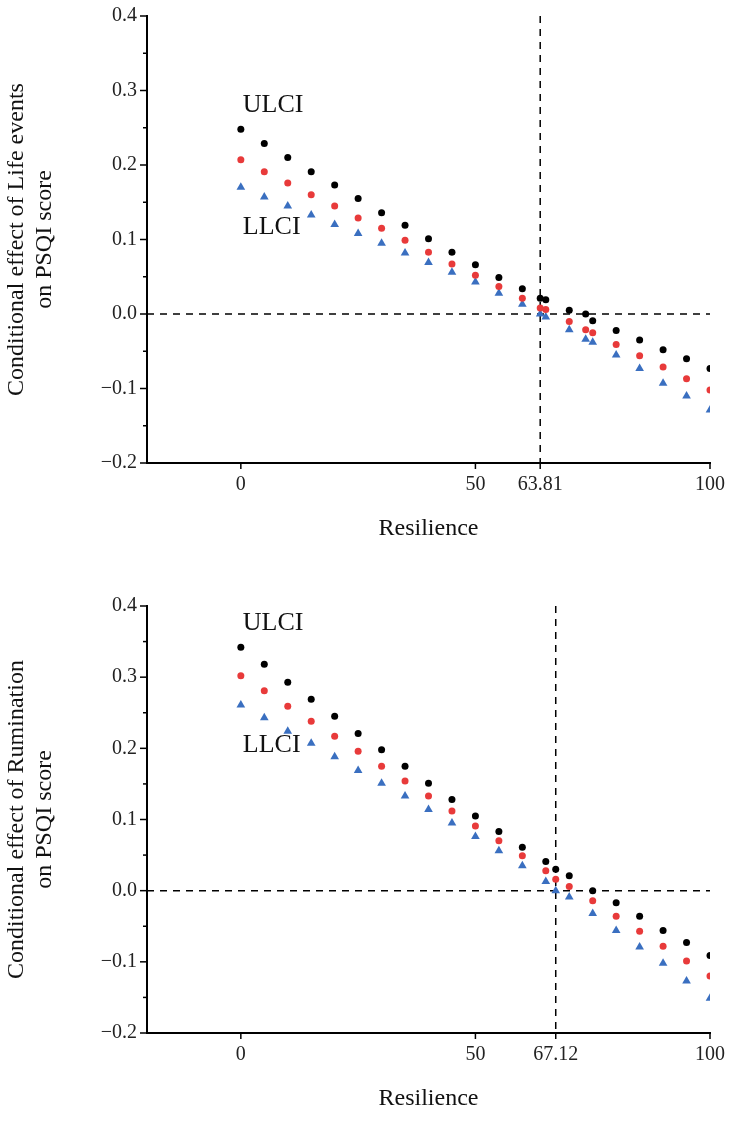 The height and width of the screenshot is (1140, 730). What do you see at coordinates (29, 239) in the screenshot?
I see `y-axis-title: Conditional effect of Life events on PSQI score` at bounding box center [29, 239].